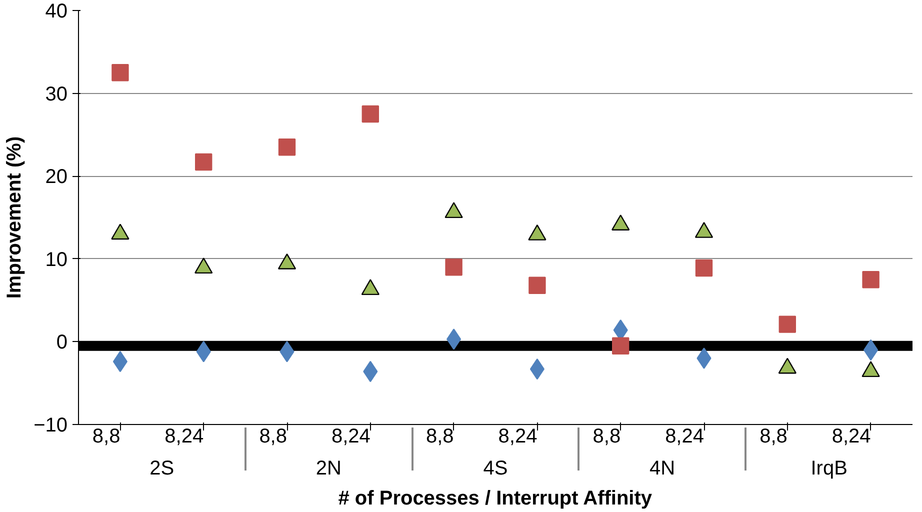 The height and width of the screenshot is (512, 922). What do you see at coordinates (62, 343) in the screenshot?
I see `y-tick-label: 0` at bounding box center [62, 343].